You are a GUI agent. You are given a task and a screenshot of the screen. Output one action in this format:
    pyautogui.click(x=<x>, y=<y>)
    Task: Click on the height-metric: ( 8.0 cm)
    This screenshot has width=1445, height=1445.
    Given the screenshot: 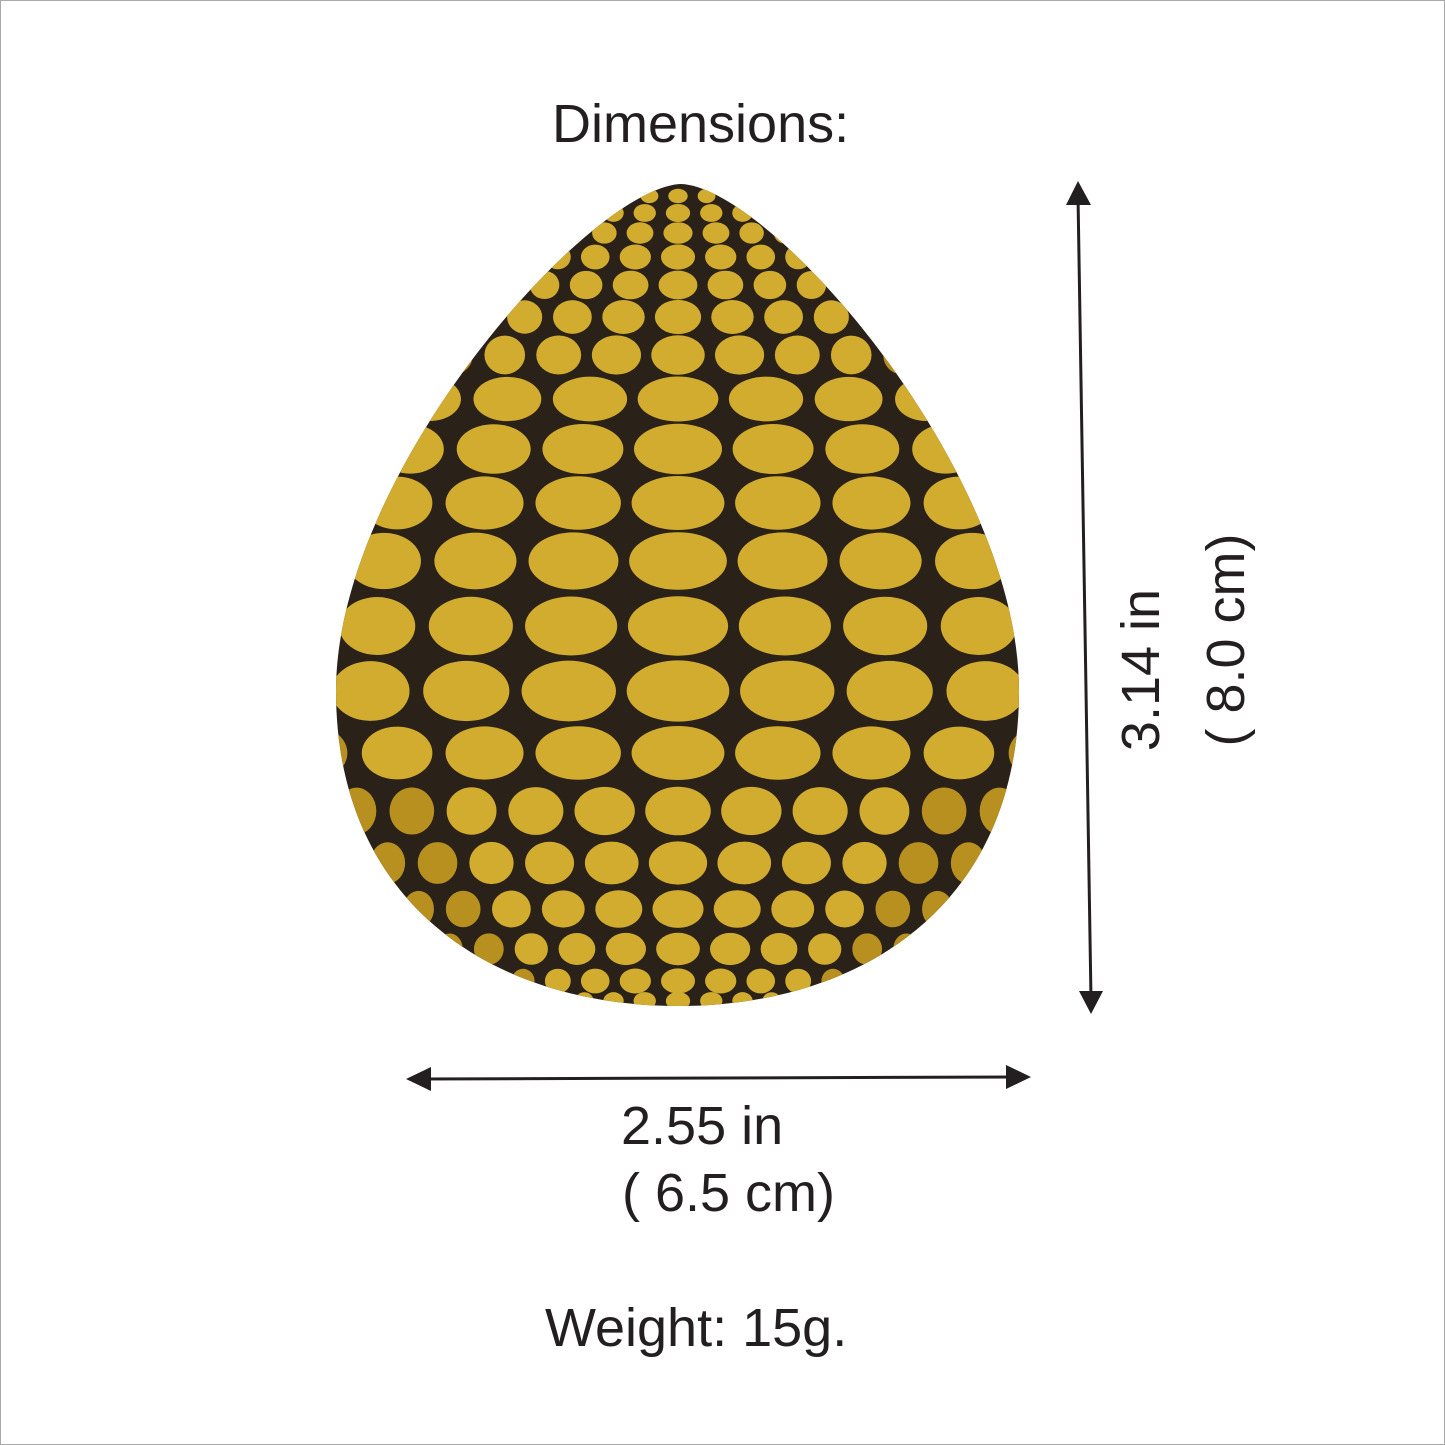 What is the action you would take?
    pyautogui.click(x=1226, y=640)
    